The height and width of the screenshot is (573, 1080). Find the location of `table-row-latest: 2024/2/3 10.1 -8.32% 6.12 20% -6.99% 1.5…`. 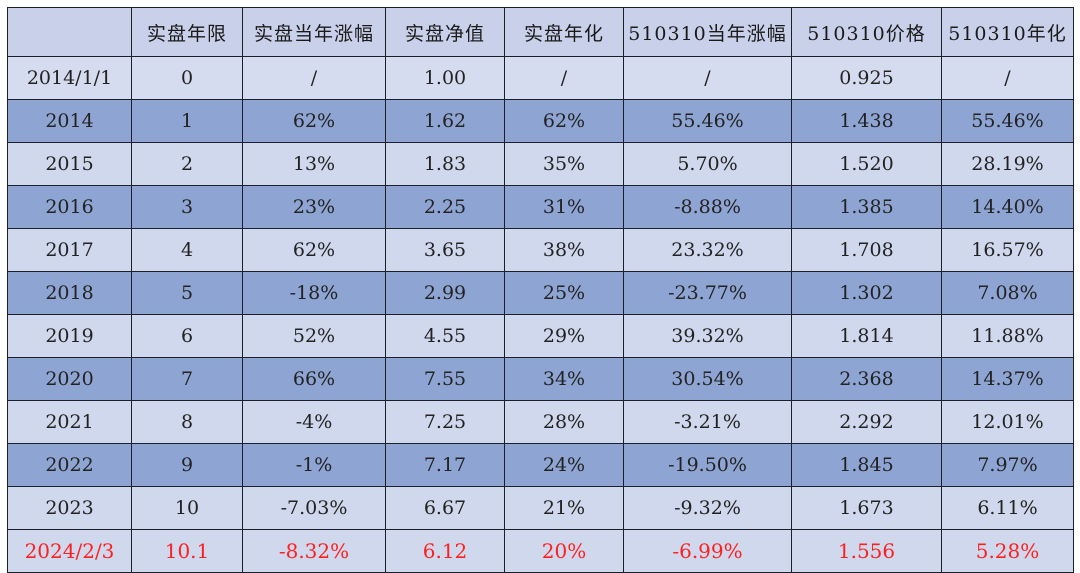

table-row-latest: 2024/2/3 10.1 -8.32% 6.12 20% -6.99% 1.5… is located at coordinates (540, 551).